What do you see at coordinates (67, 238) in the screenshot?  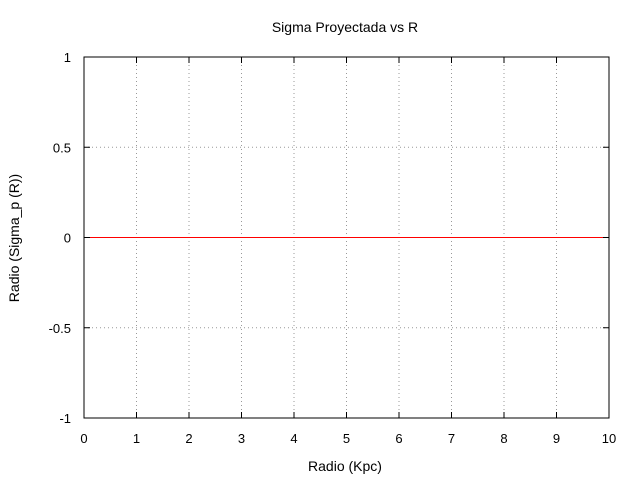 I see `y-tick-label: 0` at bounding box center [67, 238].